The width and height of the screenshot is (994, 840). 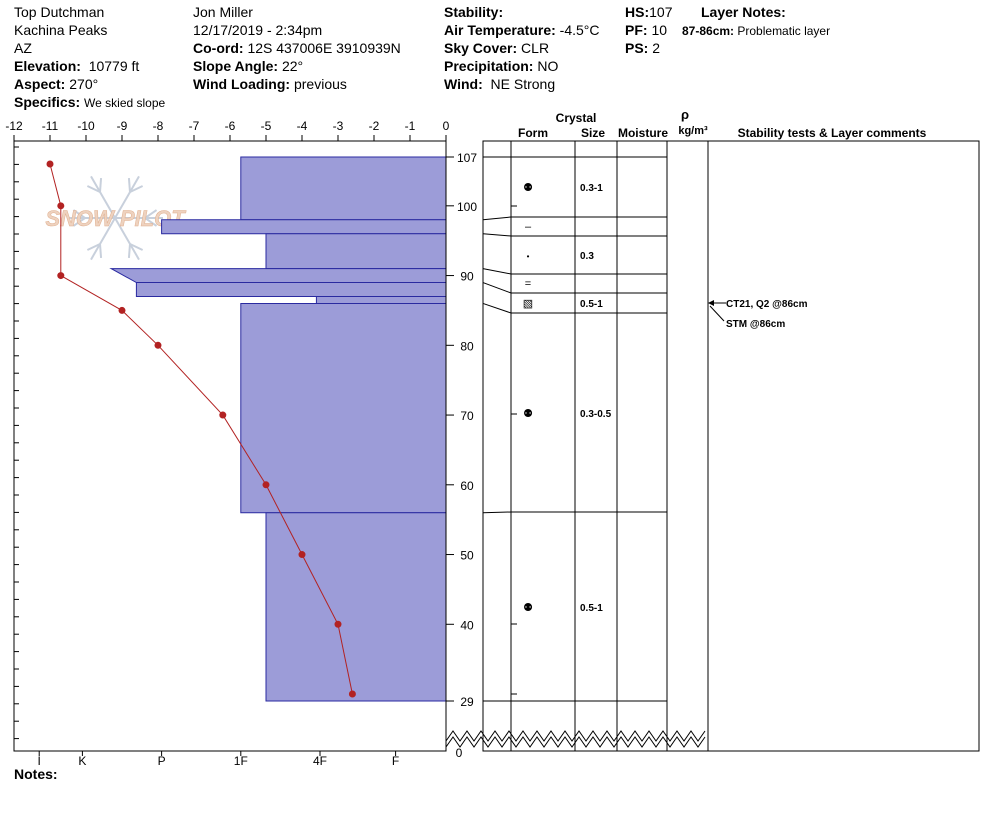 What do you see at coordinates (338, 126) in the screenshot?
I see `temp-tick-label: -3` at bounding box center [338, 126].